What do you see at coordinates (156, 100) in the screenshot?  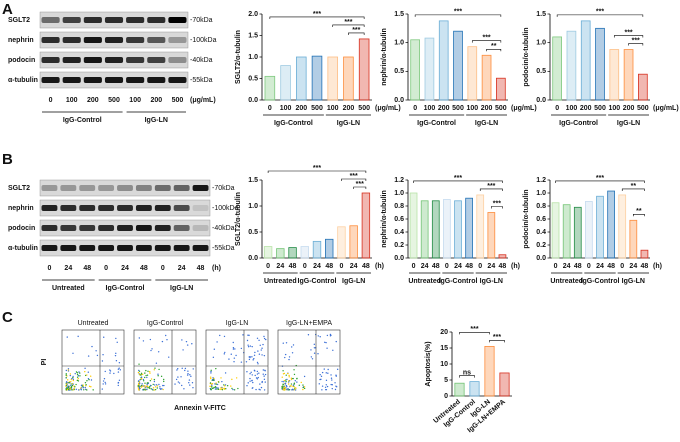 I see `lane-label: 200` at bounding box center [156, 100].